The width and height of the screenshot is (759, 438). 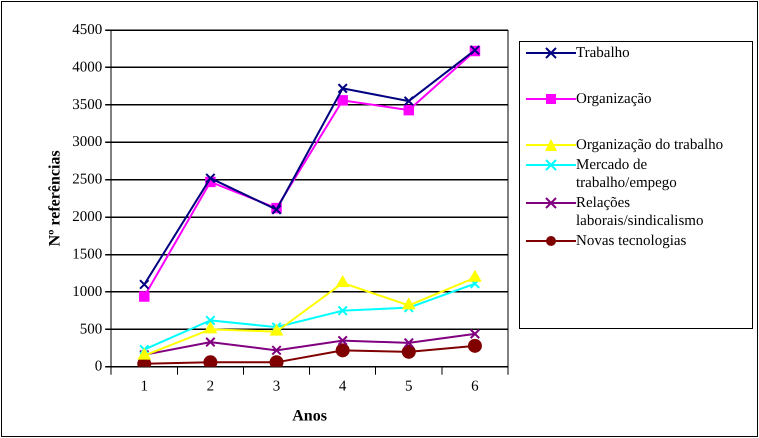 I want to click on y-axis-title: Nº referências, so click(x=55, y=198).